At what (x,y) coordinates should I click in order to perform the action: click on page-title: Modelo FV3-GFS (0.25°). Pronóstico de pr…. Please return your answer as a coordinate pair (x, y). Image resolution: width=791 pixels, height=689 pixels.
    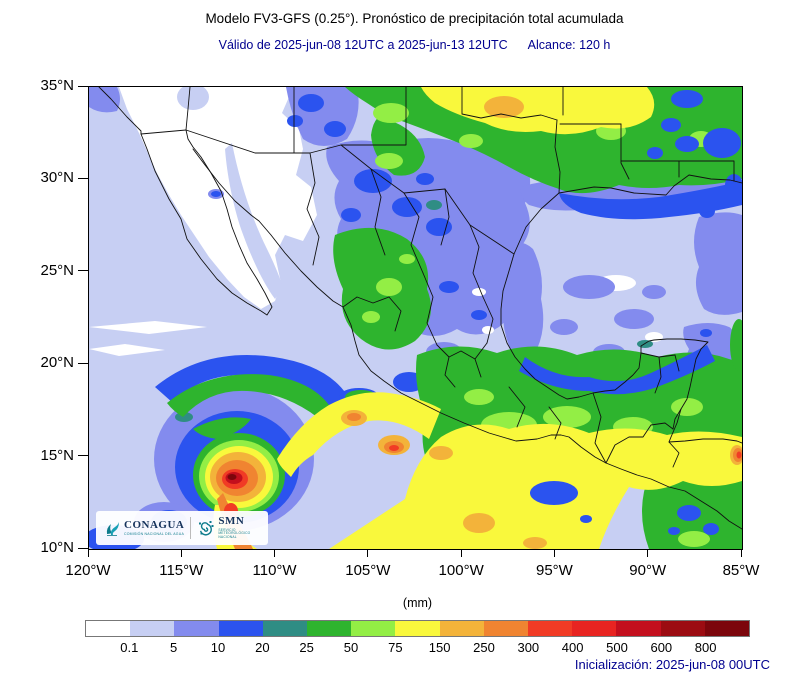
    Looking at the image, I should click on (414, 18).